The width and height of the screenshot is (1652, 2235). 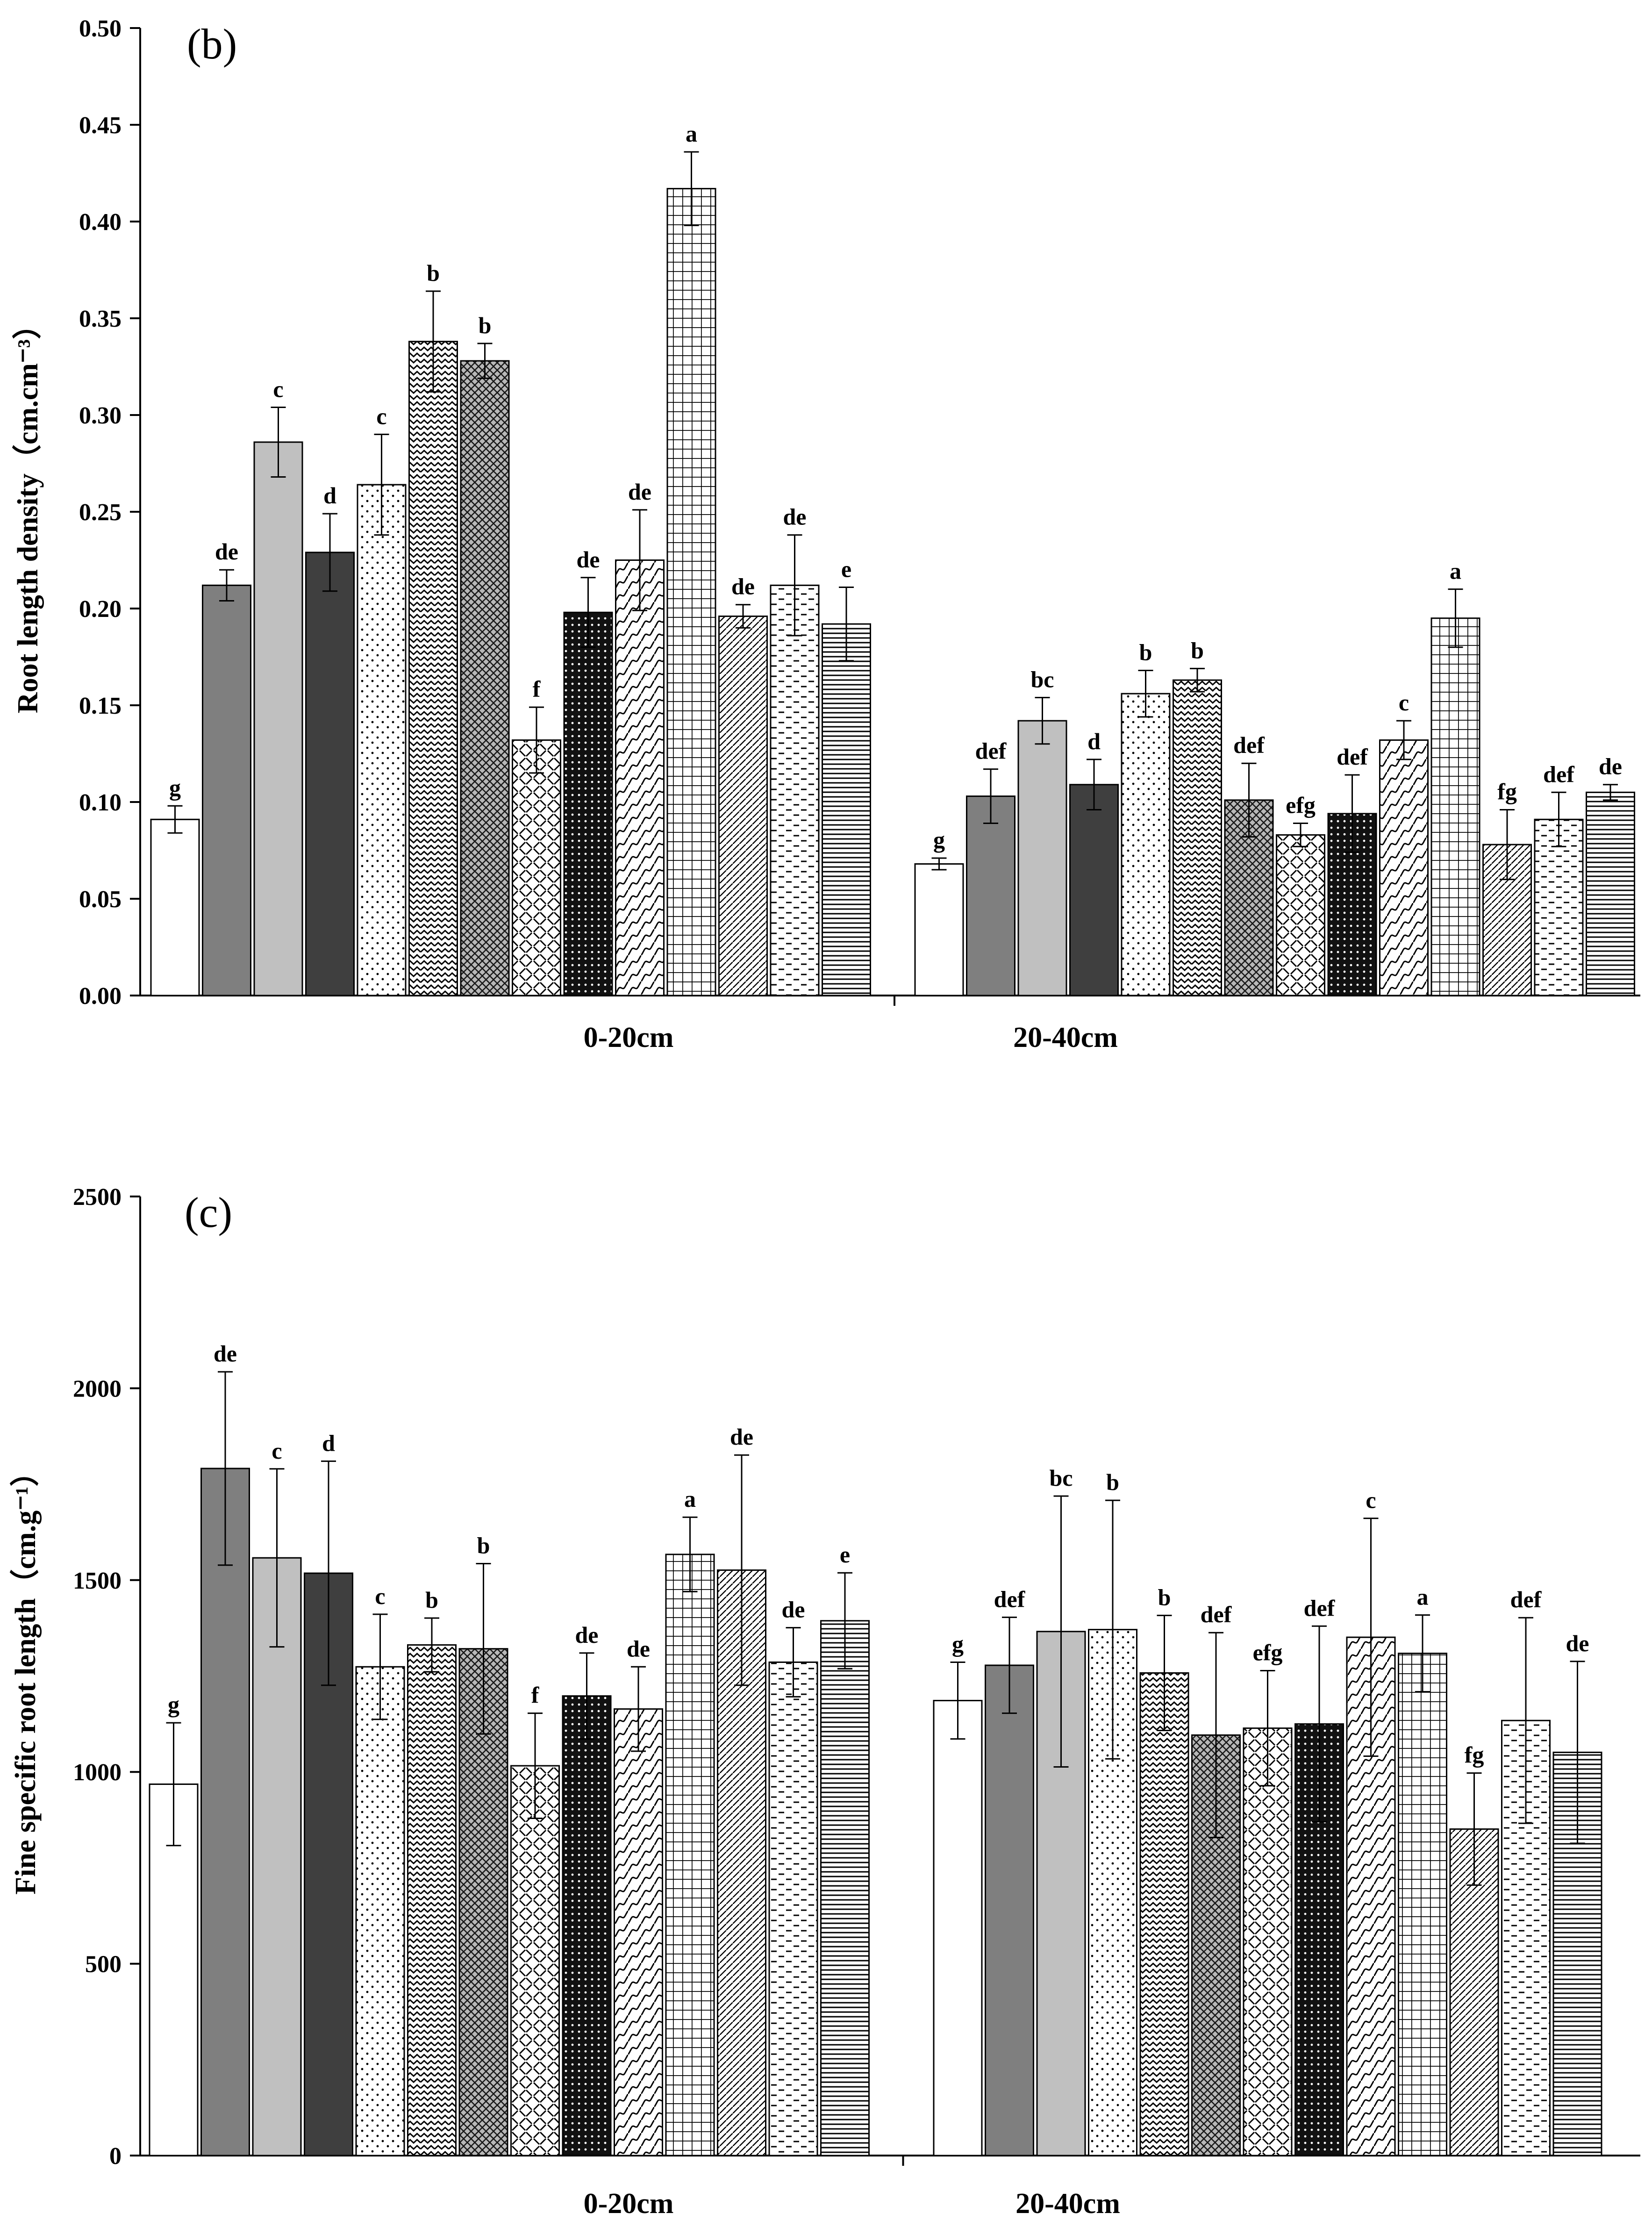 I want to click on y-tick-label: 1000, so click(x=97, y=1772).